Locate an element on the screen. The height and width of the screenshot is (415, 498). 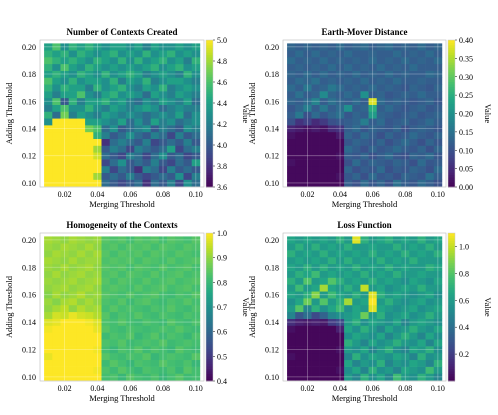
colorbar-label: Value is located at coordinates (488, 114).